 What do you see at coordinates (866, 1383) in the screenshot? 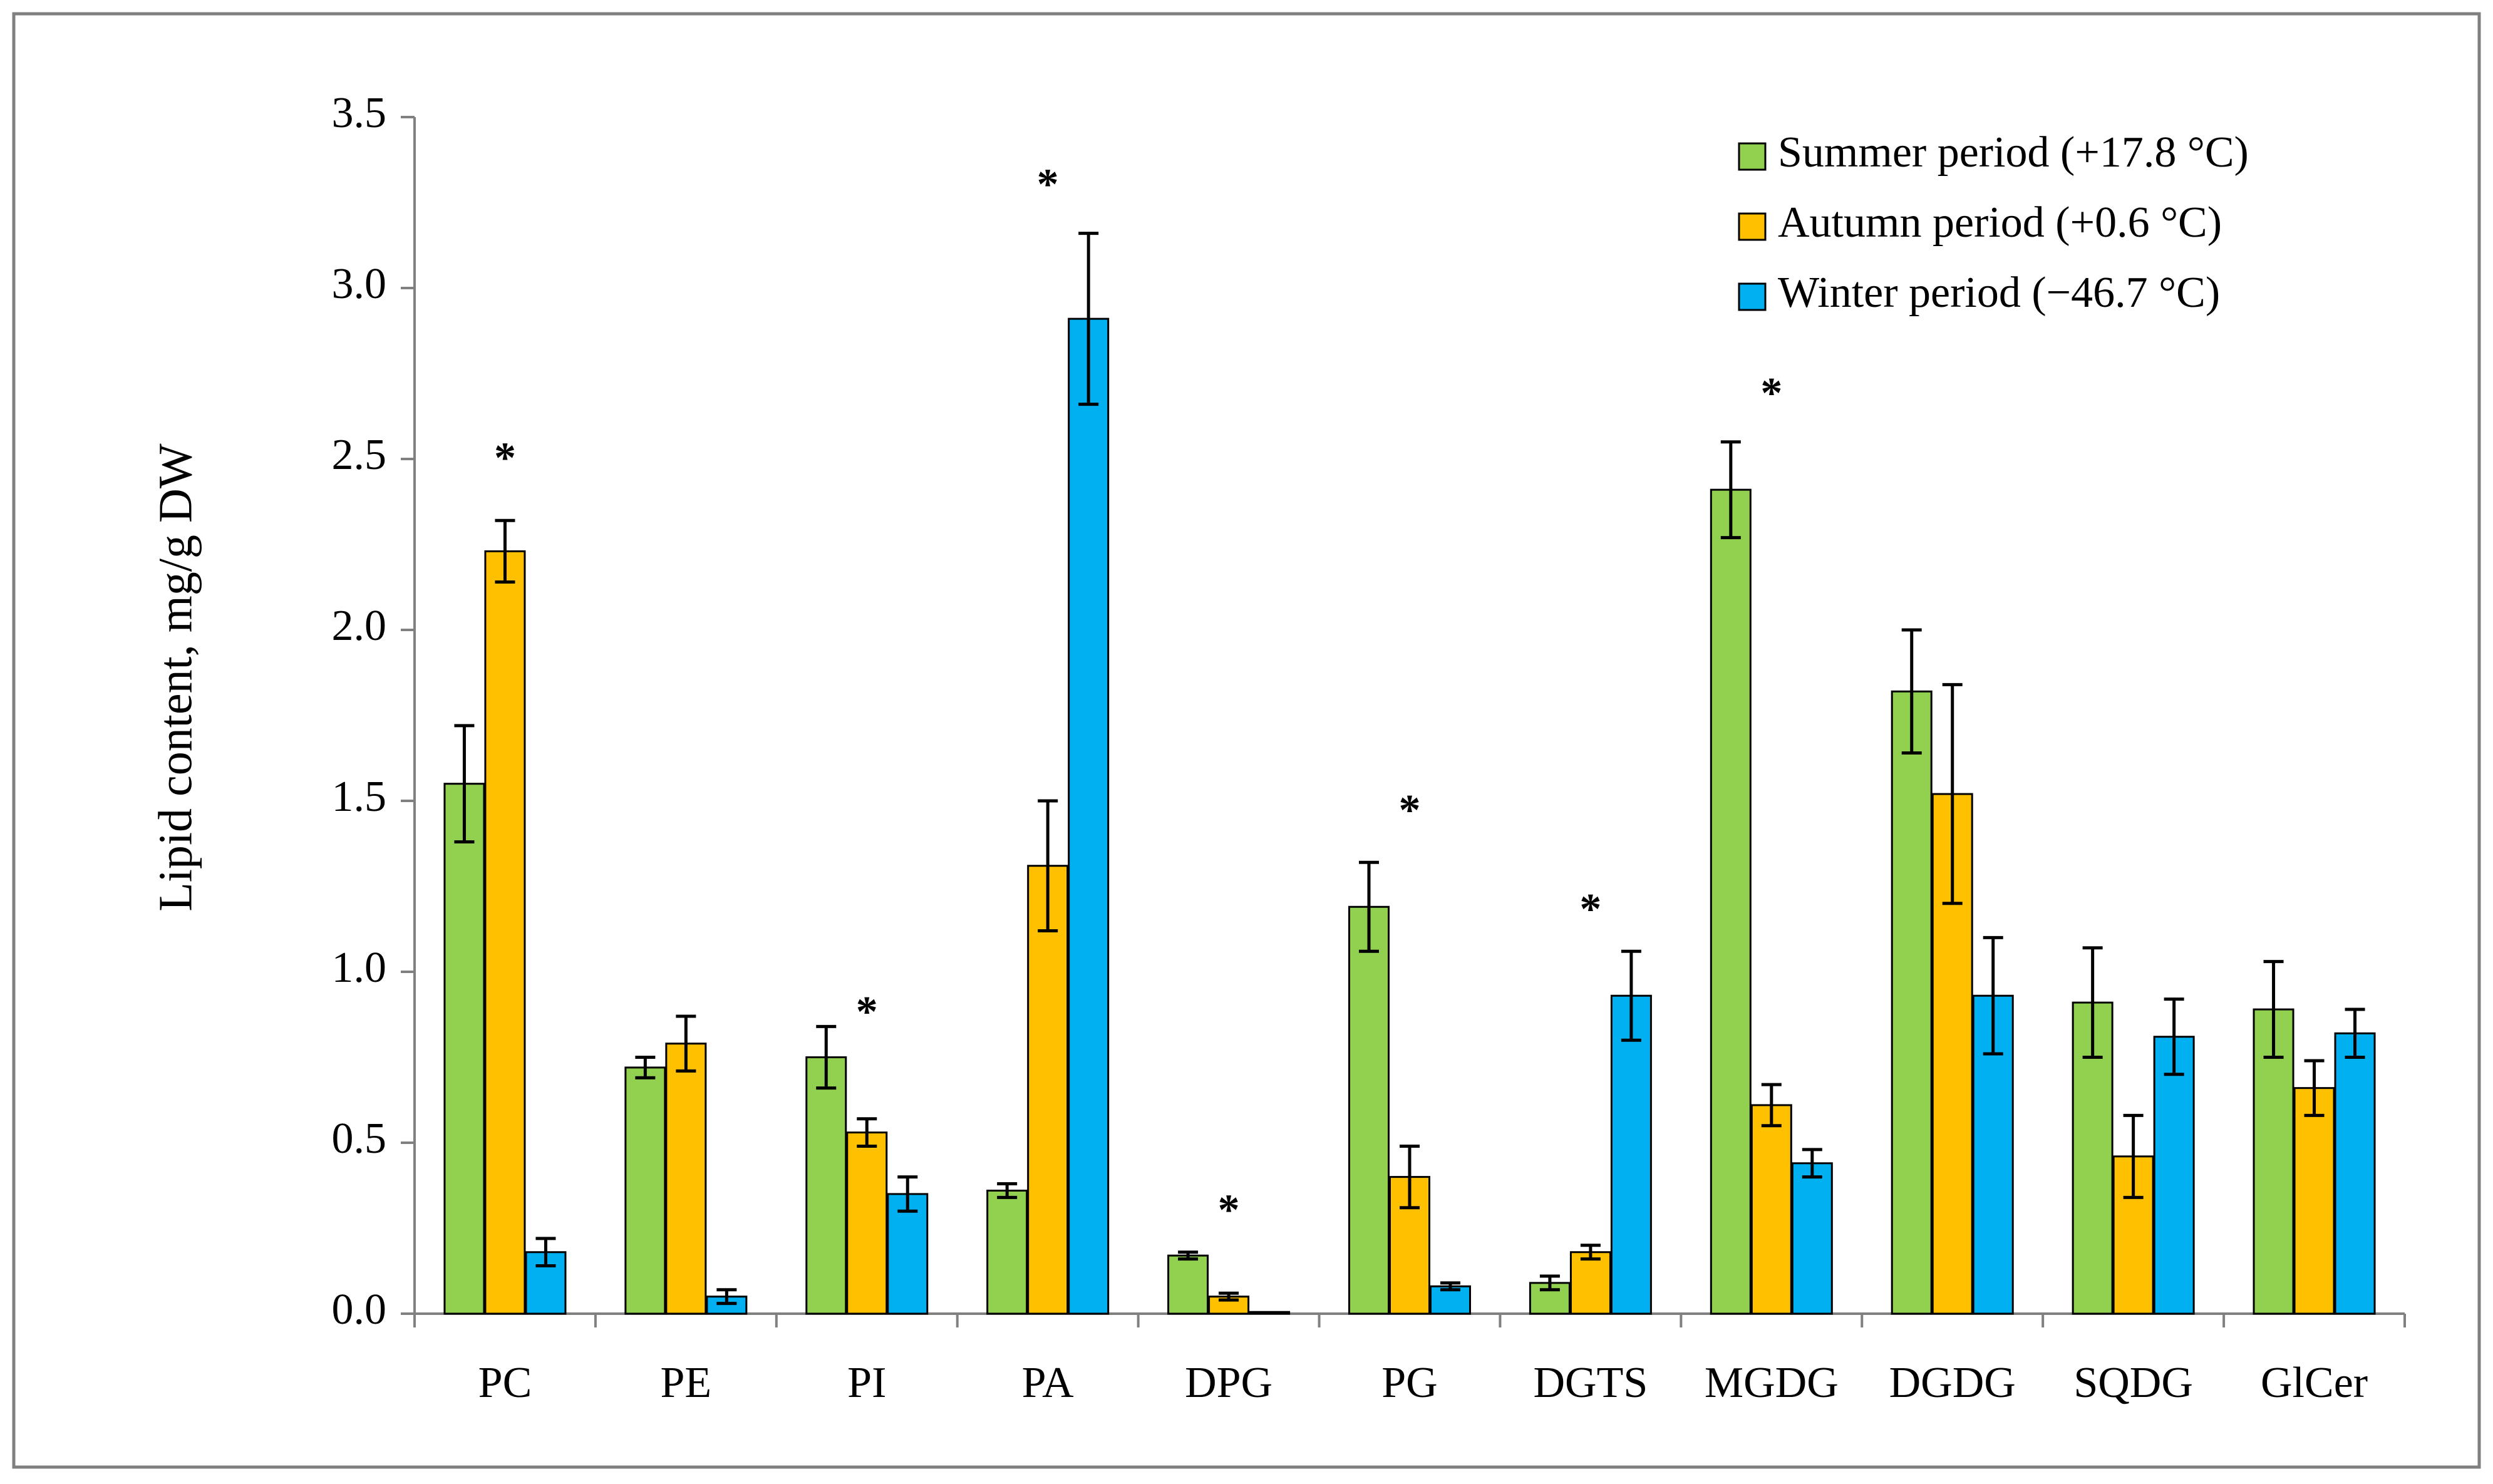
I see `x-tick-label: PI` at bounding box center [866, 1383].